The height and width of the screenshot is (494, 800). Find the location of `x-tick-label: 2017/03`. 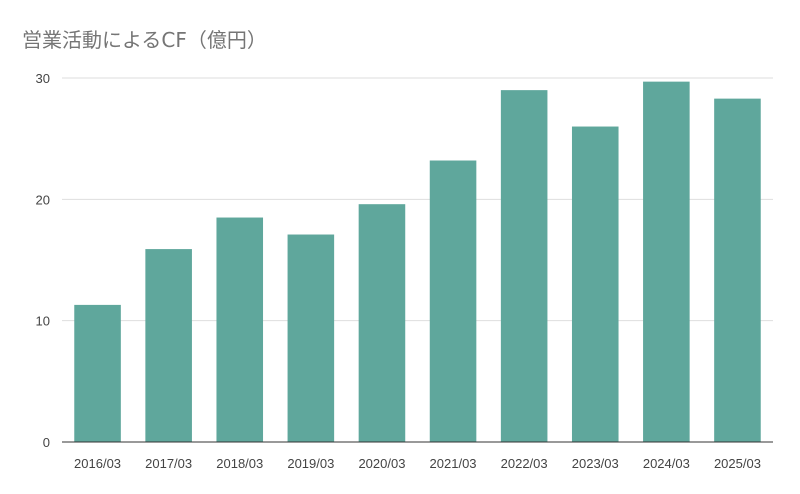

x-tick-label: 2017/03 is located at coordinates (168, 463).